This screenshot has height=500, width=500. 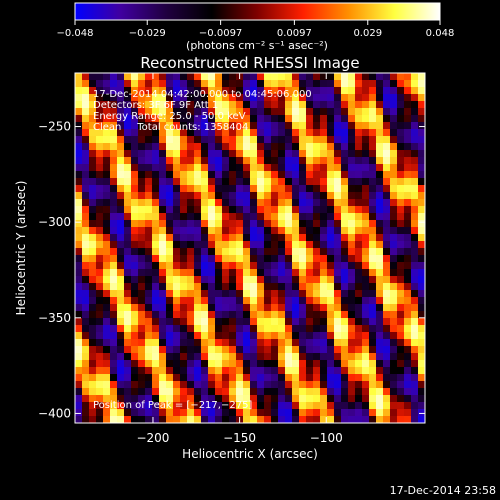 I want to click on colorbar-tick-label: −0.0097, so click(x=220, y=33).